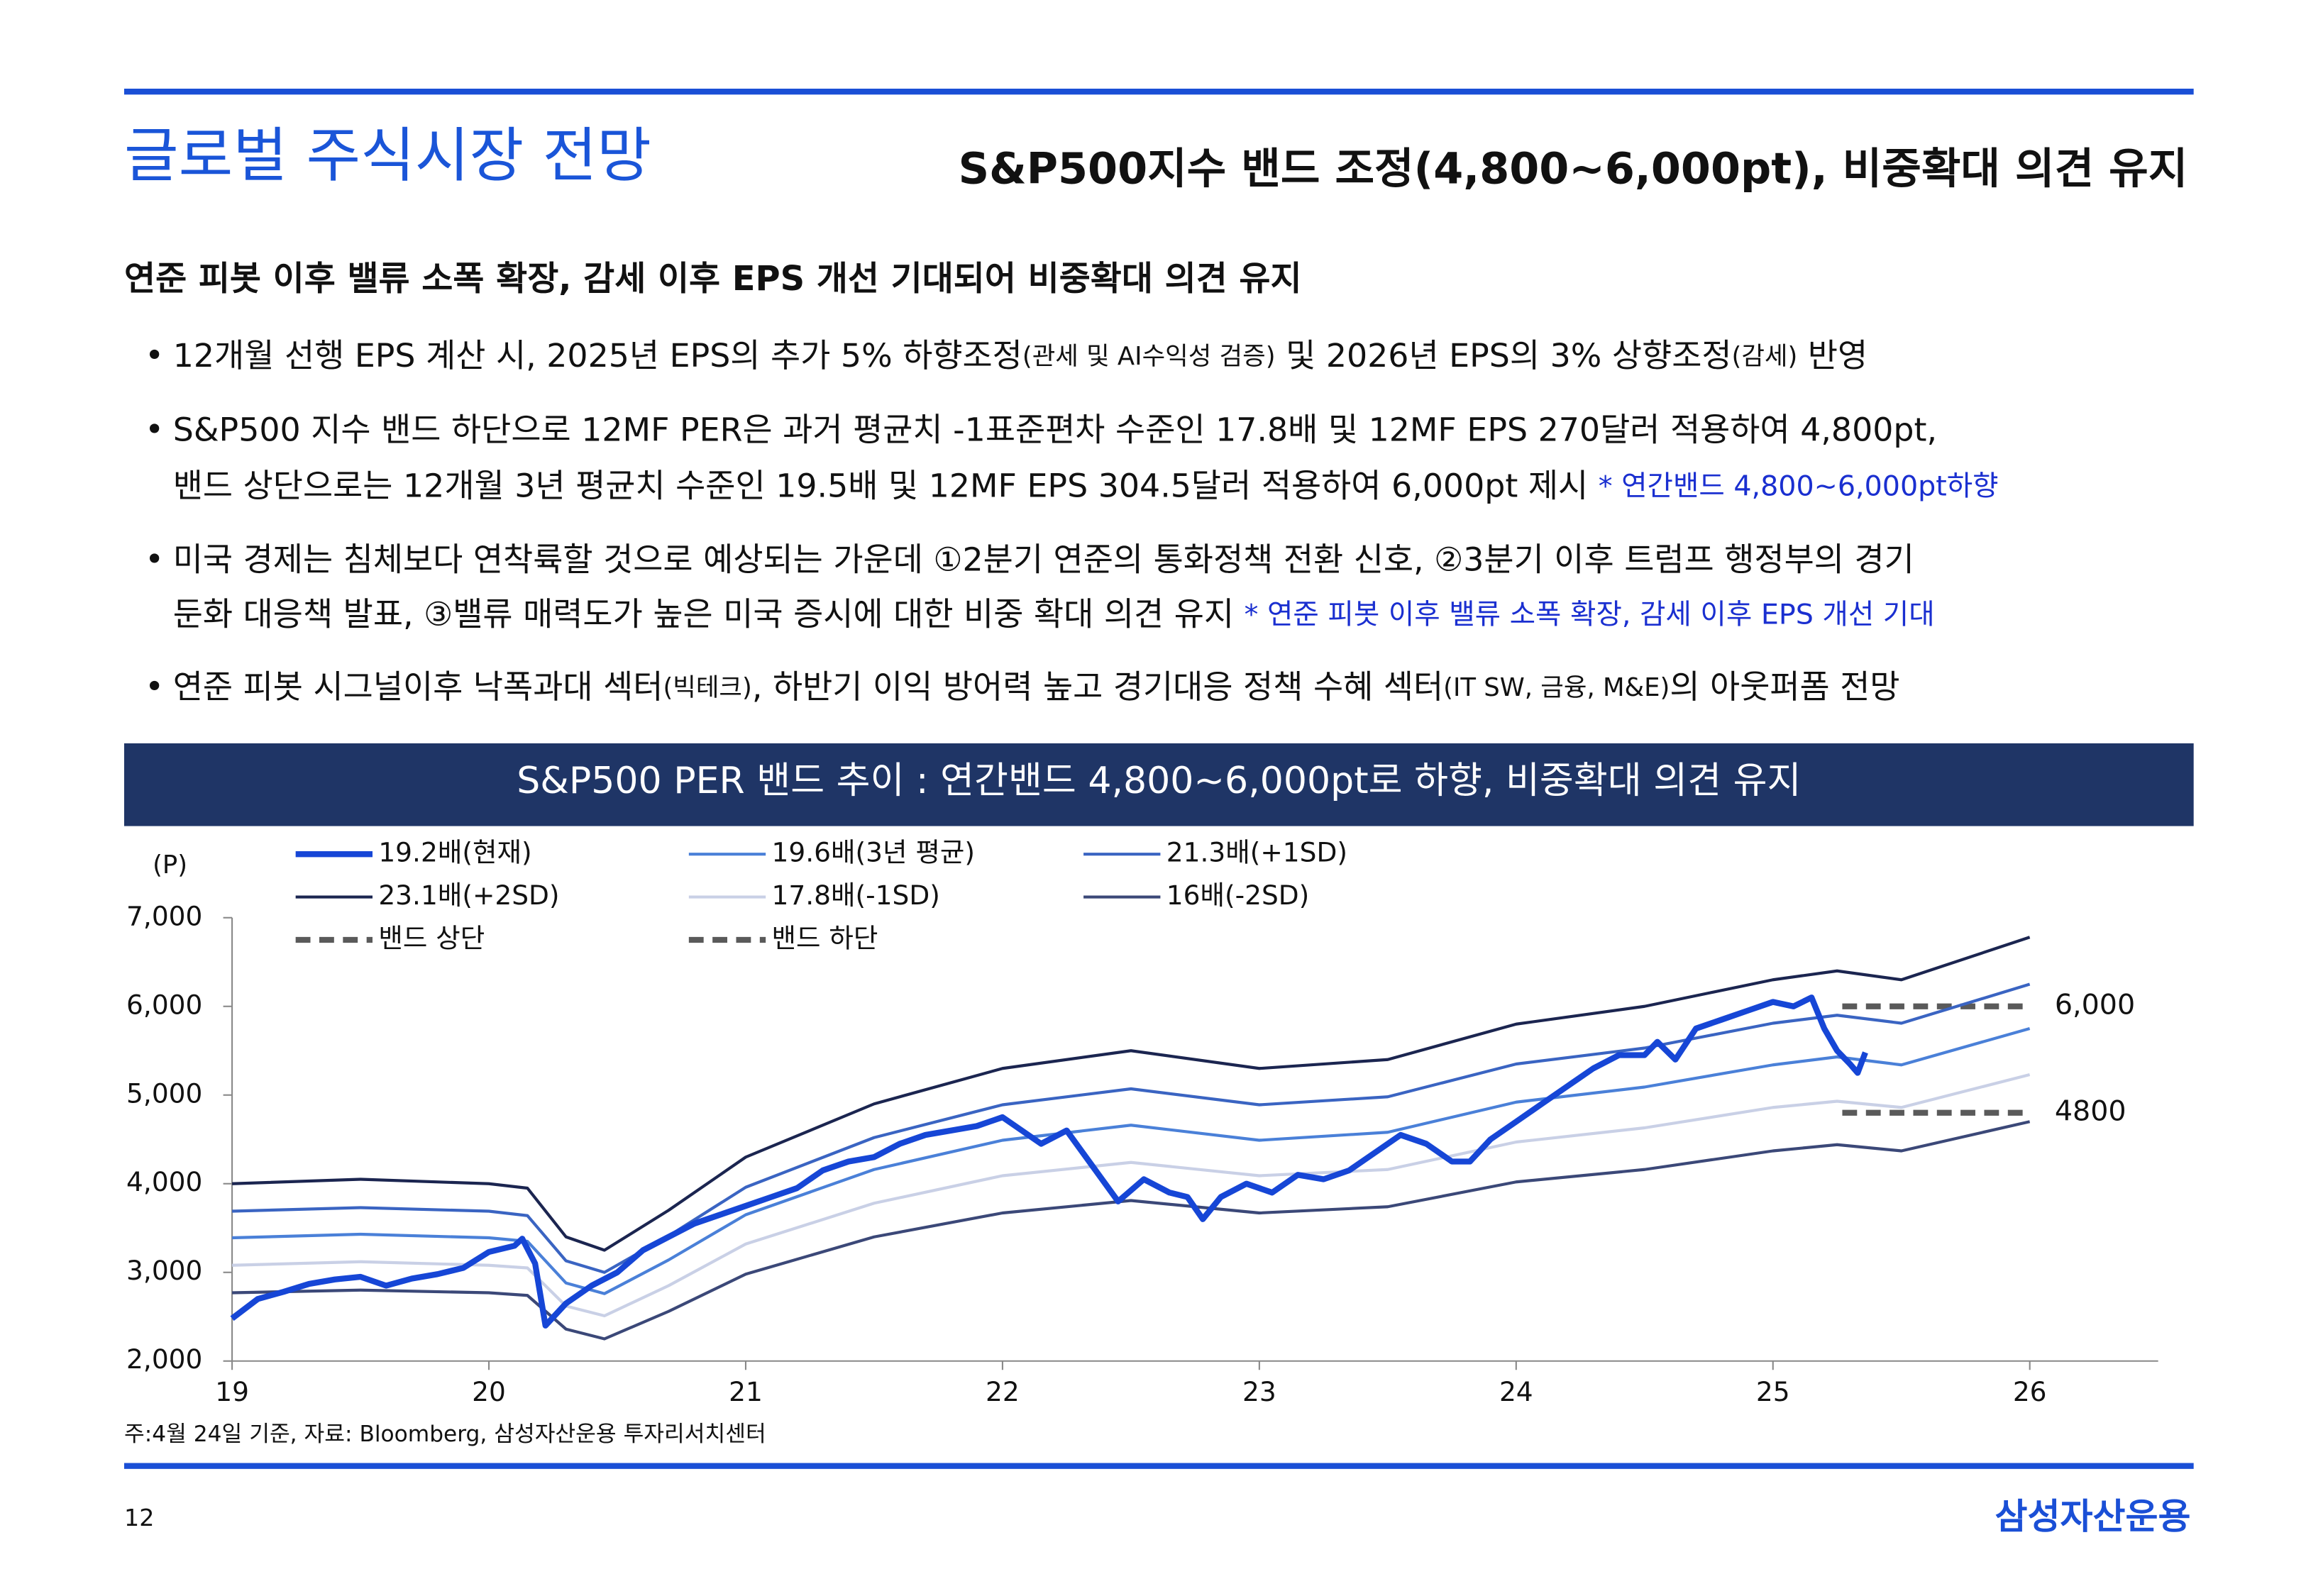  Describe the element at coordinates (432, 939) in the screenshot. I see `legend-label: 밴드 상단` at that location.